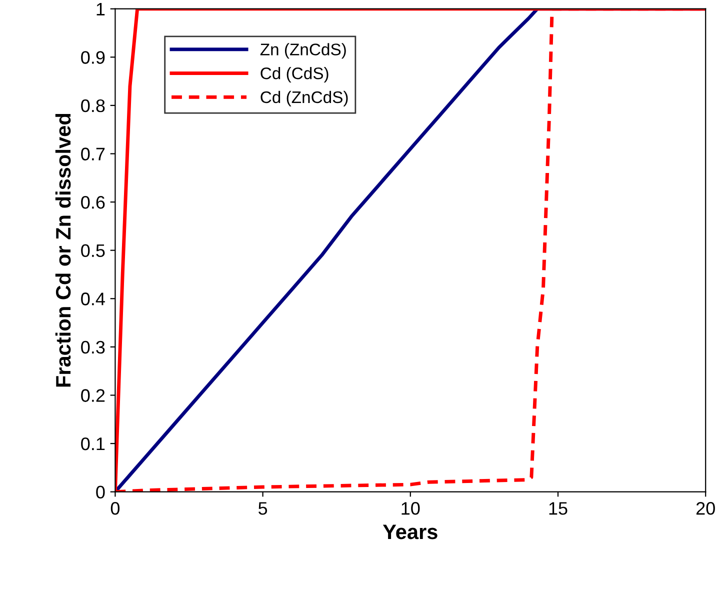 Image resolution: width=720 pixels, height=589 pixels. I want to click on y-tick-label: 0.8, so click(93, 105).